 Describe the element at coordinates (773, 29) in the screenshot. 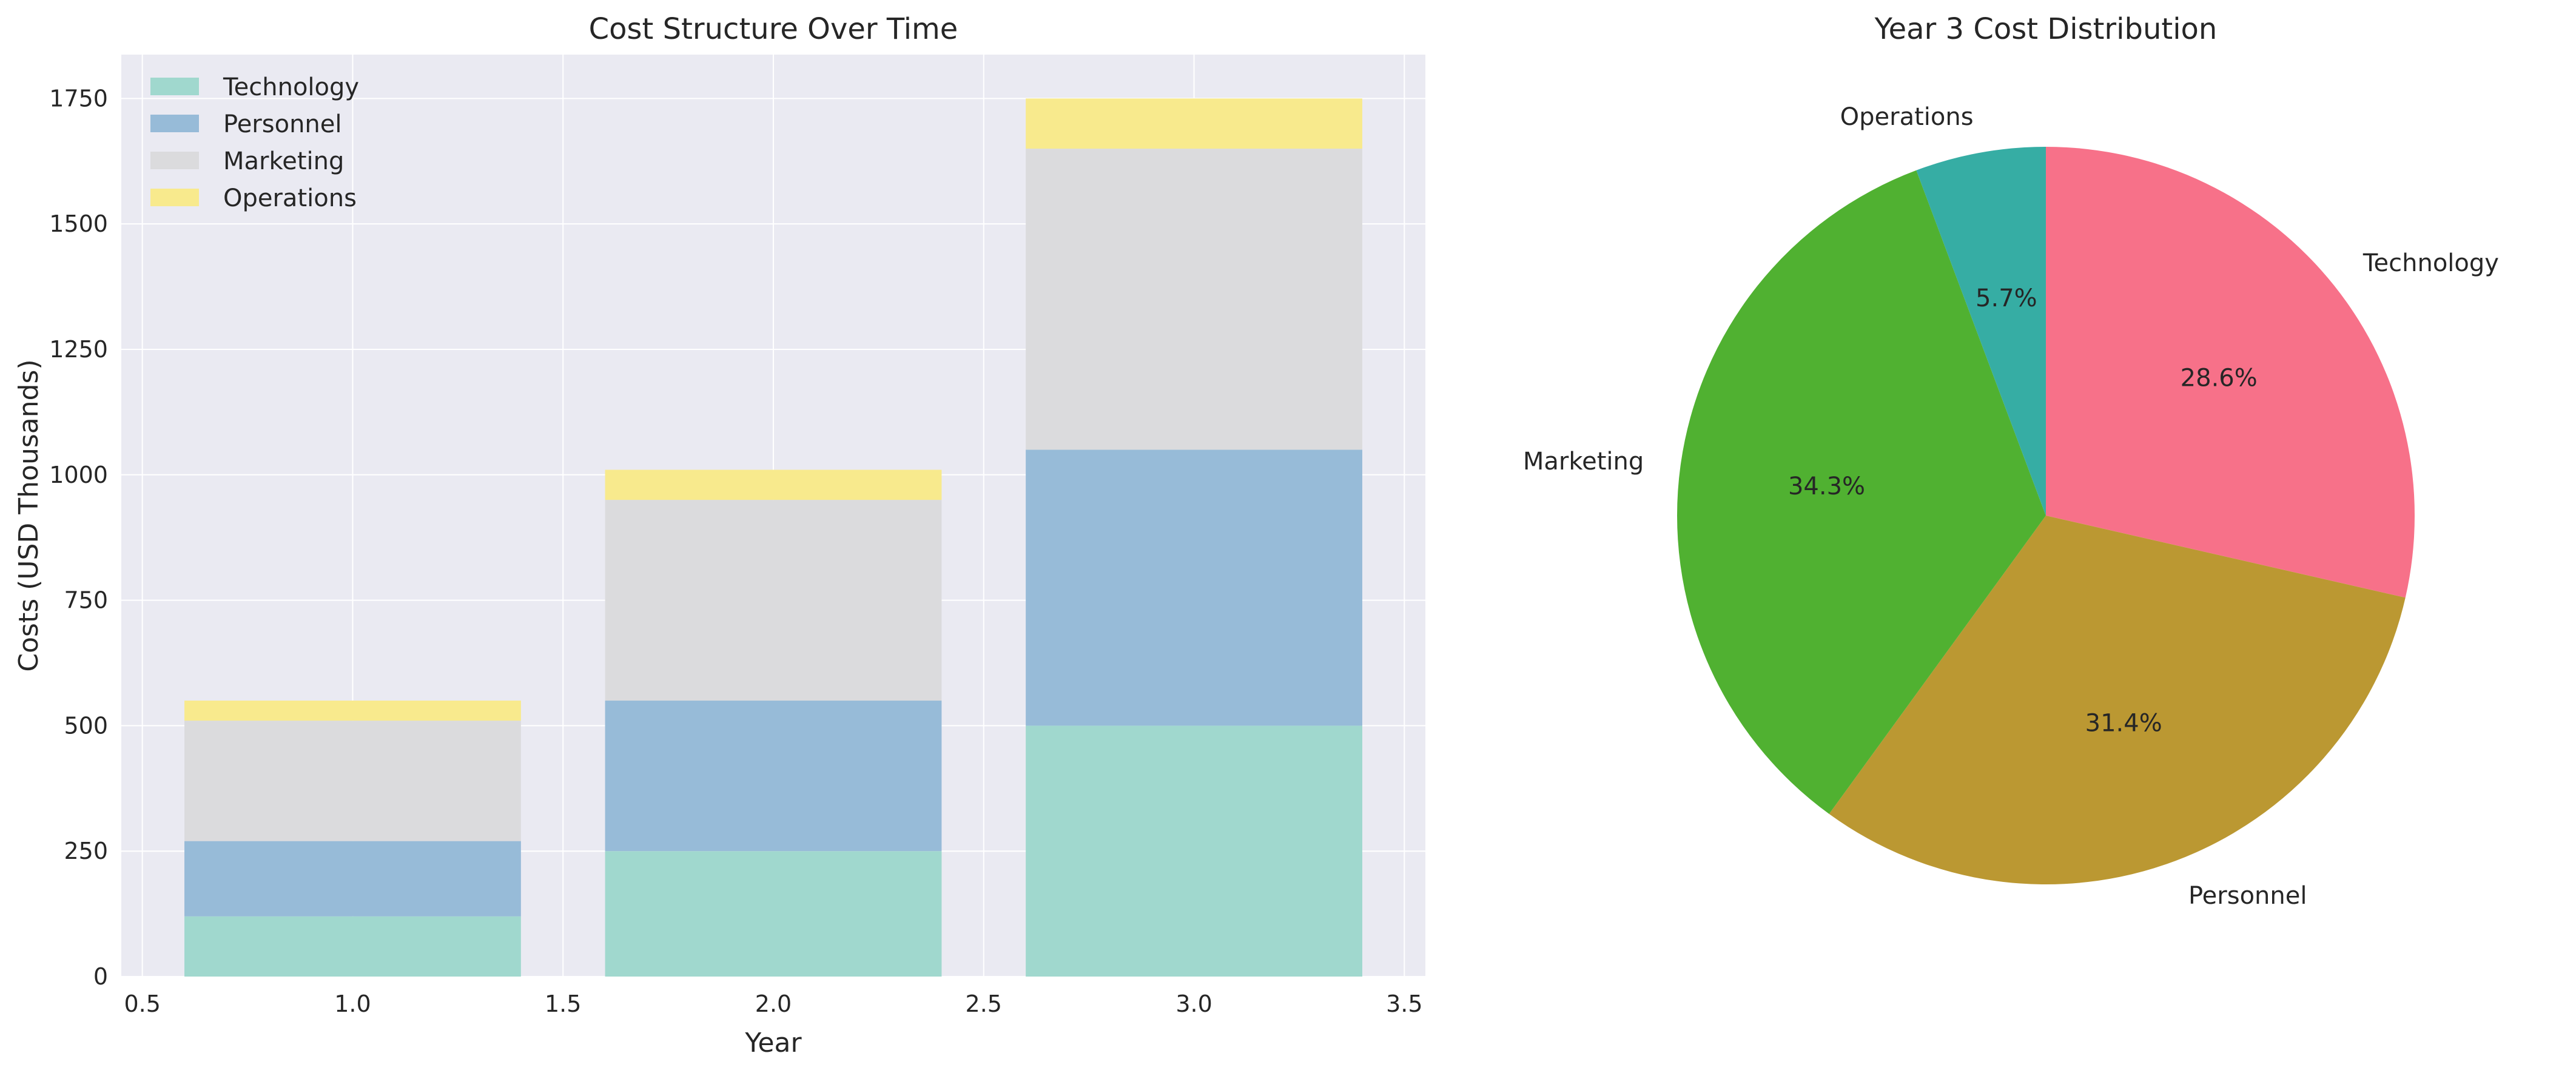

I see `bar-chart-title: Cost Structure Over Time` at that location.